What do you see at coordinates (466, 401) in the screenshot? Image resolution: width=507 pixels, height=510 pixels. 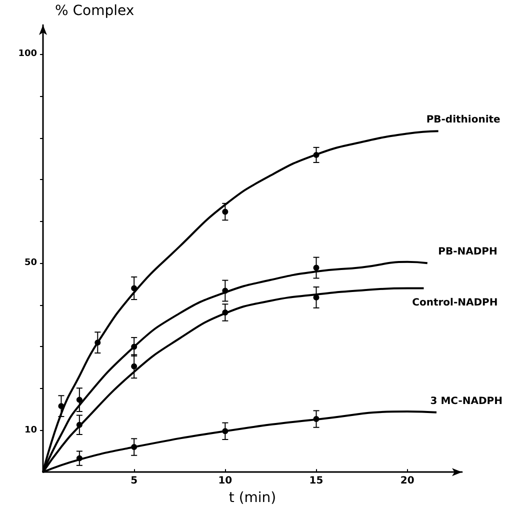 I see `series-label: 3 MC-NADPH` at bounding box center [466, 401].